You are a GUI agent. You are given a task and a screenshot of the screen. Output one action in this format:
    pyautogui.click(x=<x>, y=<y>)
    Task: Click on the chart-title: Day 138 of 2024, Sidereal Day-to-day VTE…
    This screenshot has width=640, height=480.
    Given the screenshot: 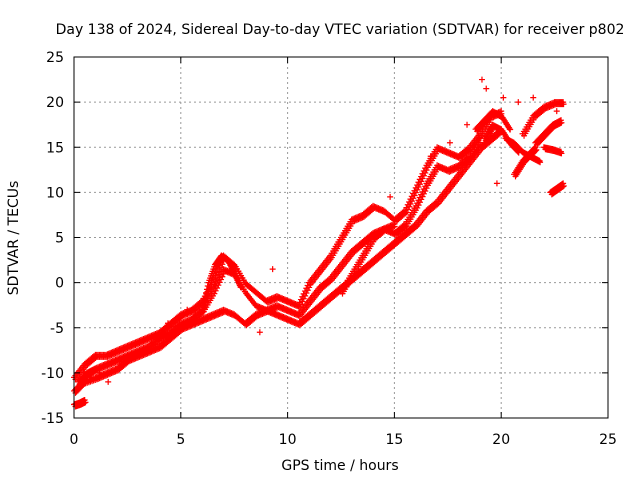 What is the action you would take?
    pyautogui.click(x=340, y=30)
    